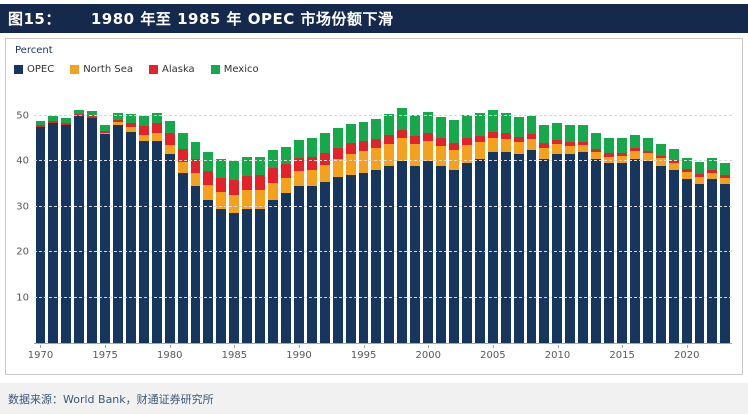  Describe the element at coordinates (324, 173) in the screenshot. I see `bar-segment-1992-north-sea` at that location.